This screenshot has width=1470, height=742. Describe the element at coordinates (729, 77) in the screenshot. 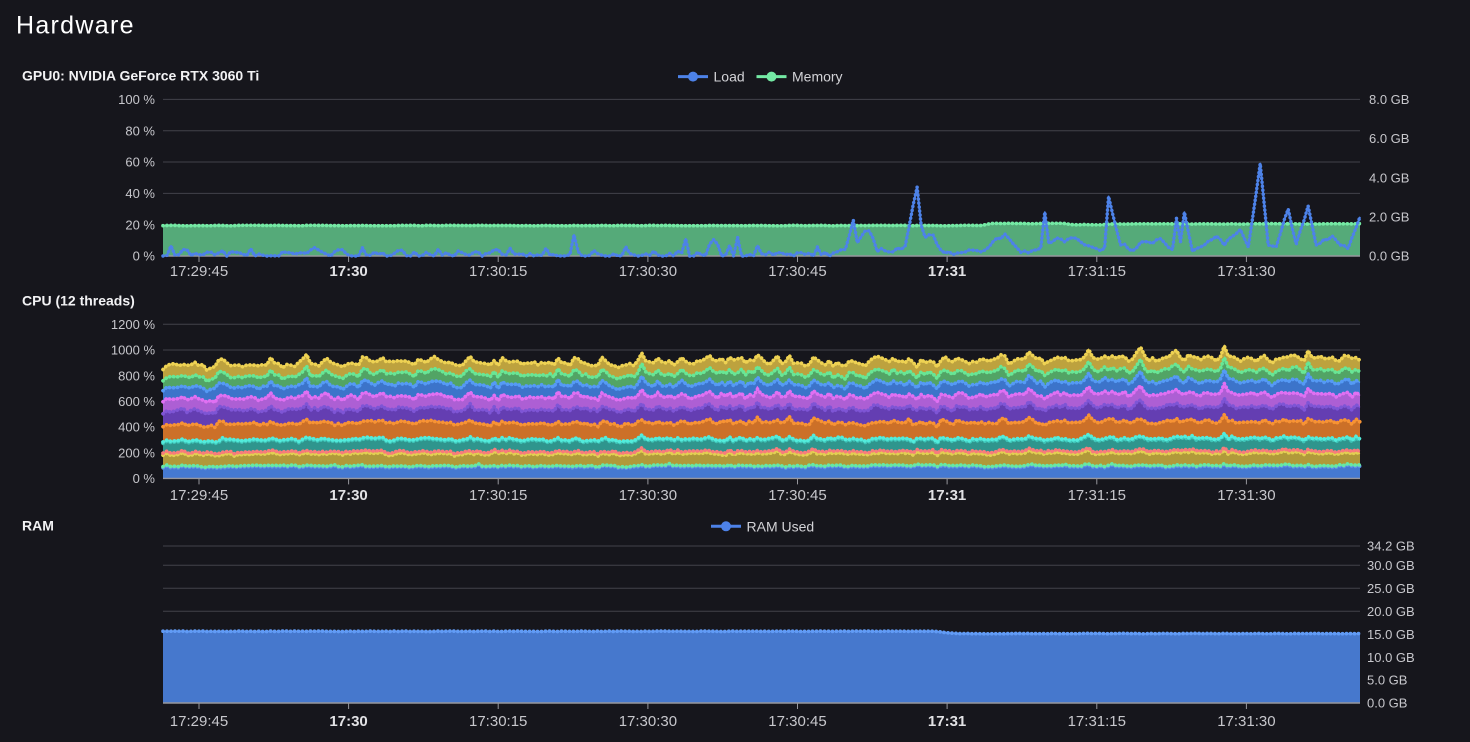

I see `svg-text: Load` at that location.